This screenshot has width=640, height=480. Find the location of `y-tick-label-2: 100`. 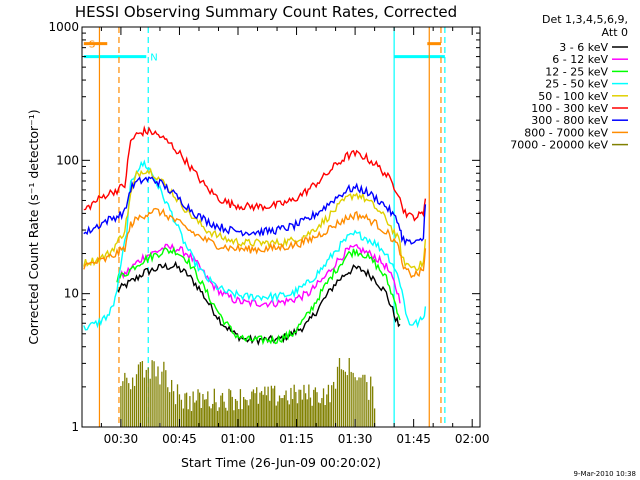

y-tick-label-2: 100 is located at coordinates (67, 160).